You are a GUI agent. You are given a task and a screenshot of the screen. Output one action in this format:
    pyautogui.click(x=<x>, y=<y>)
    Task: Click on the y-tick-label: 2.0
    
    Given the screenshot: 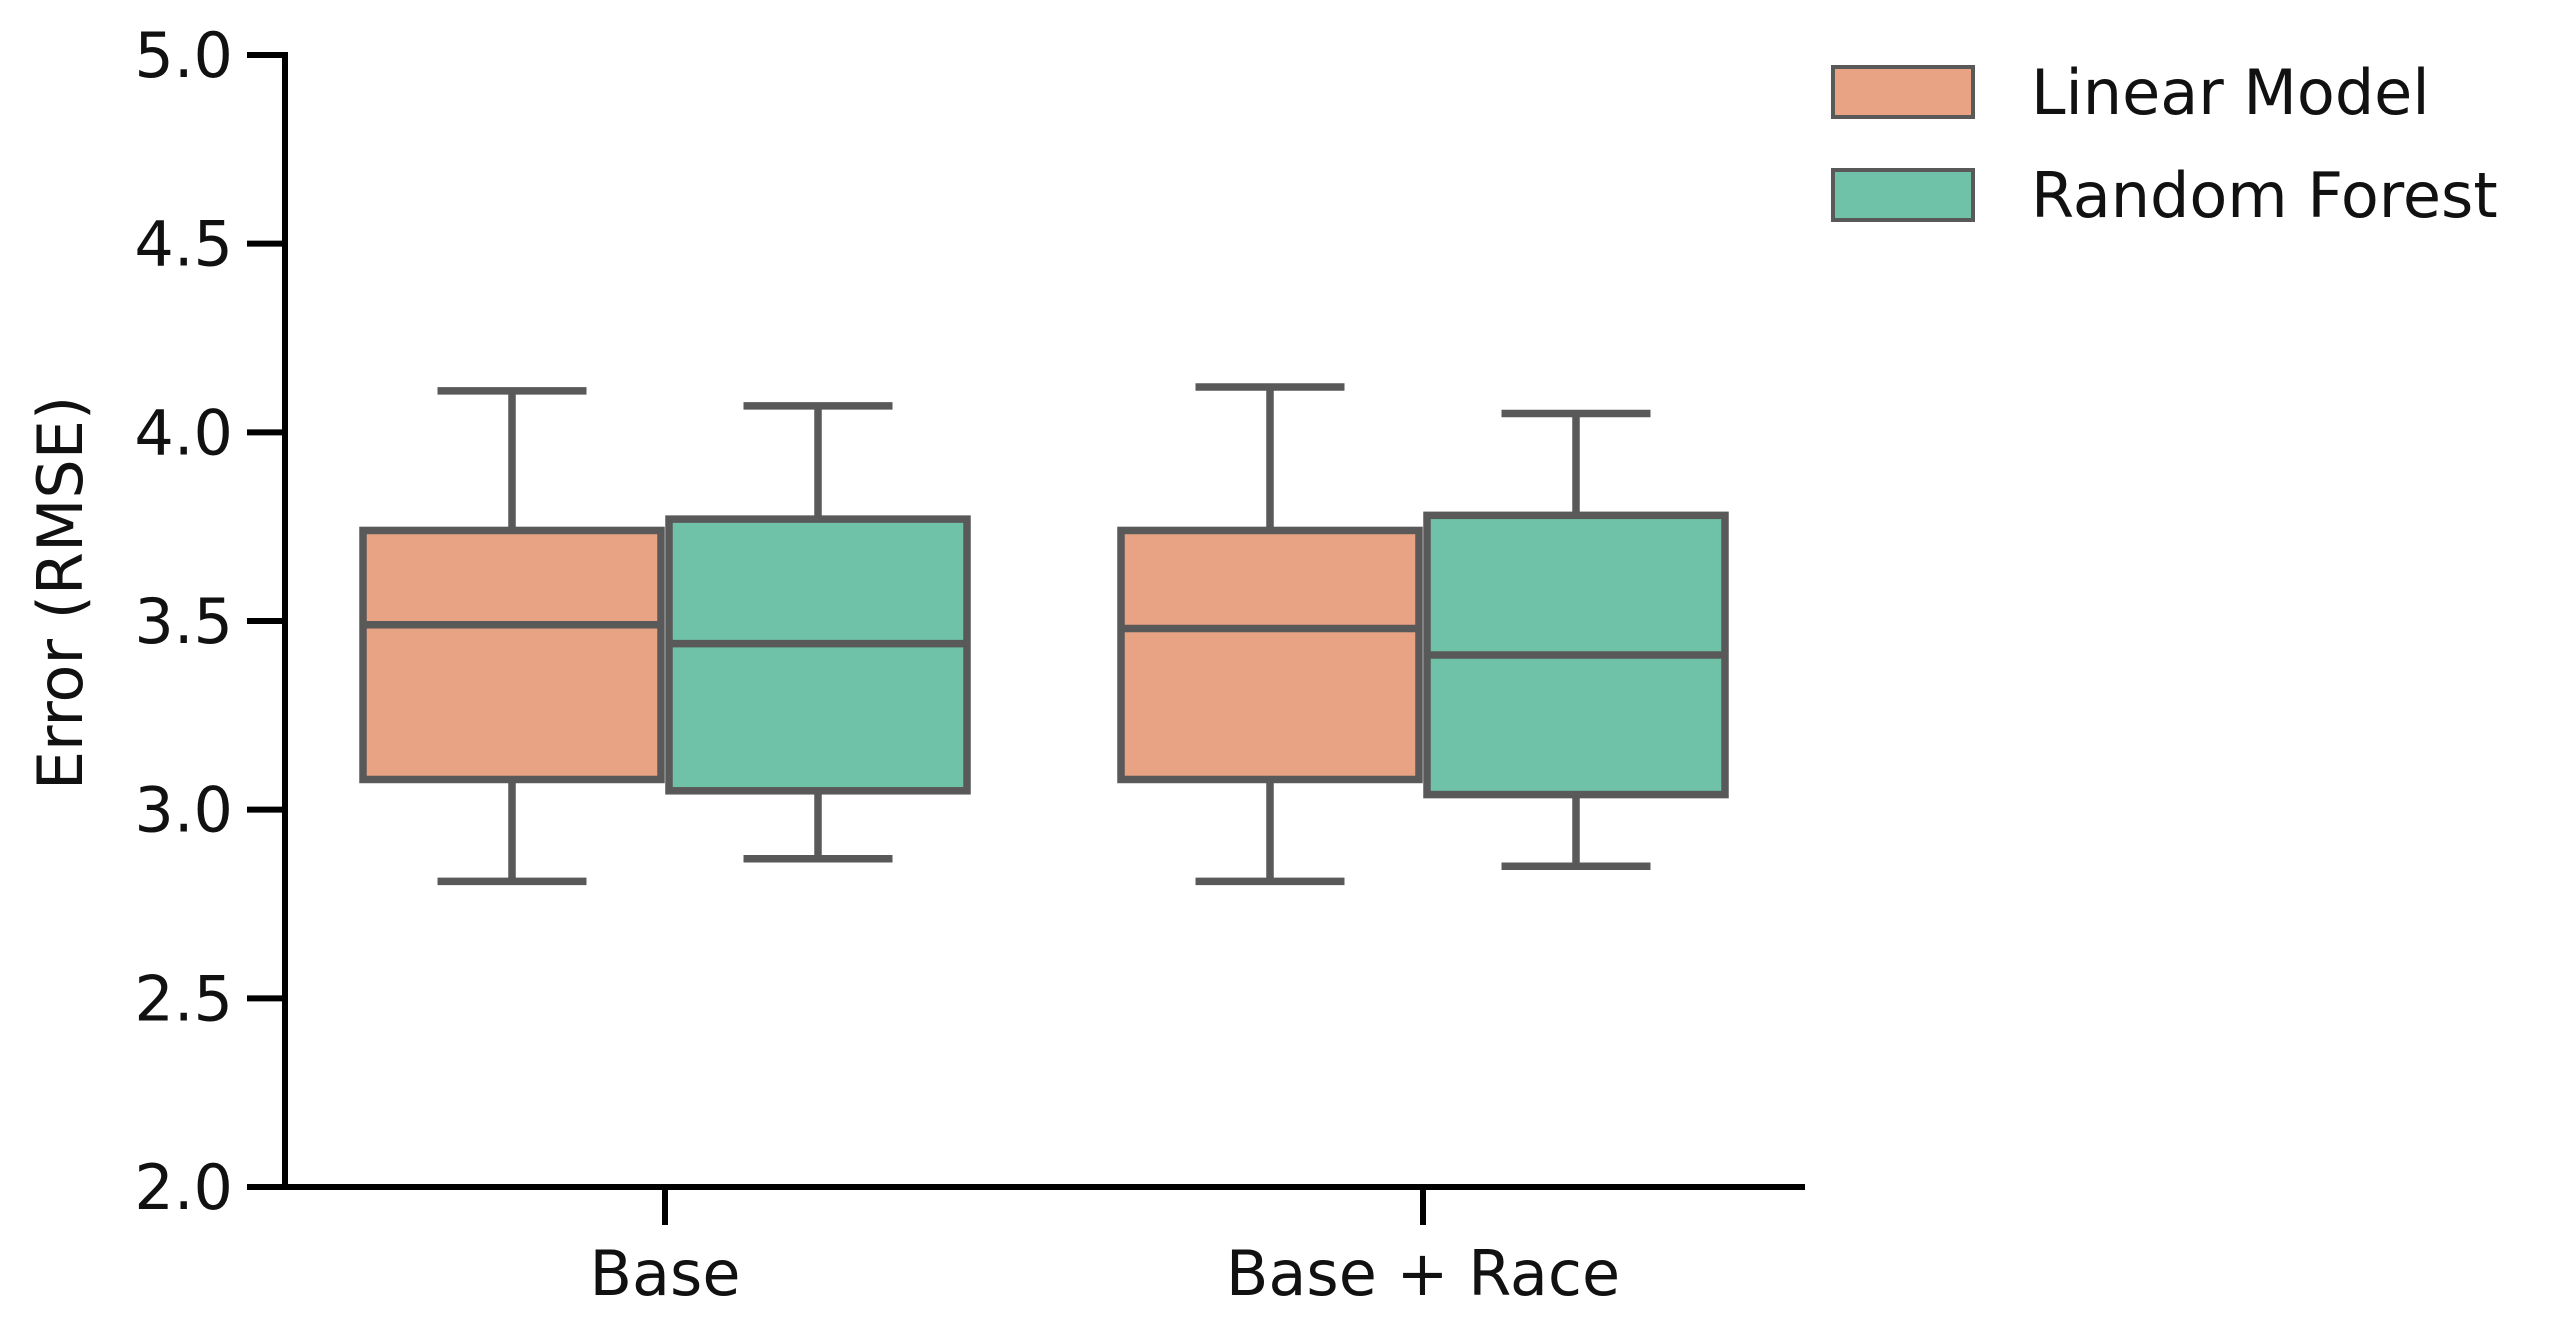 What is the action you would take?
    pyautogui.click(x=183, y=1187)
    